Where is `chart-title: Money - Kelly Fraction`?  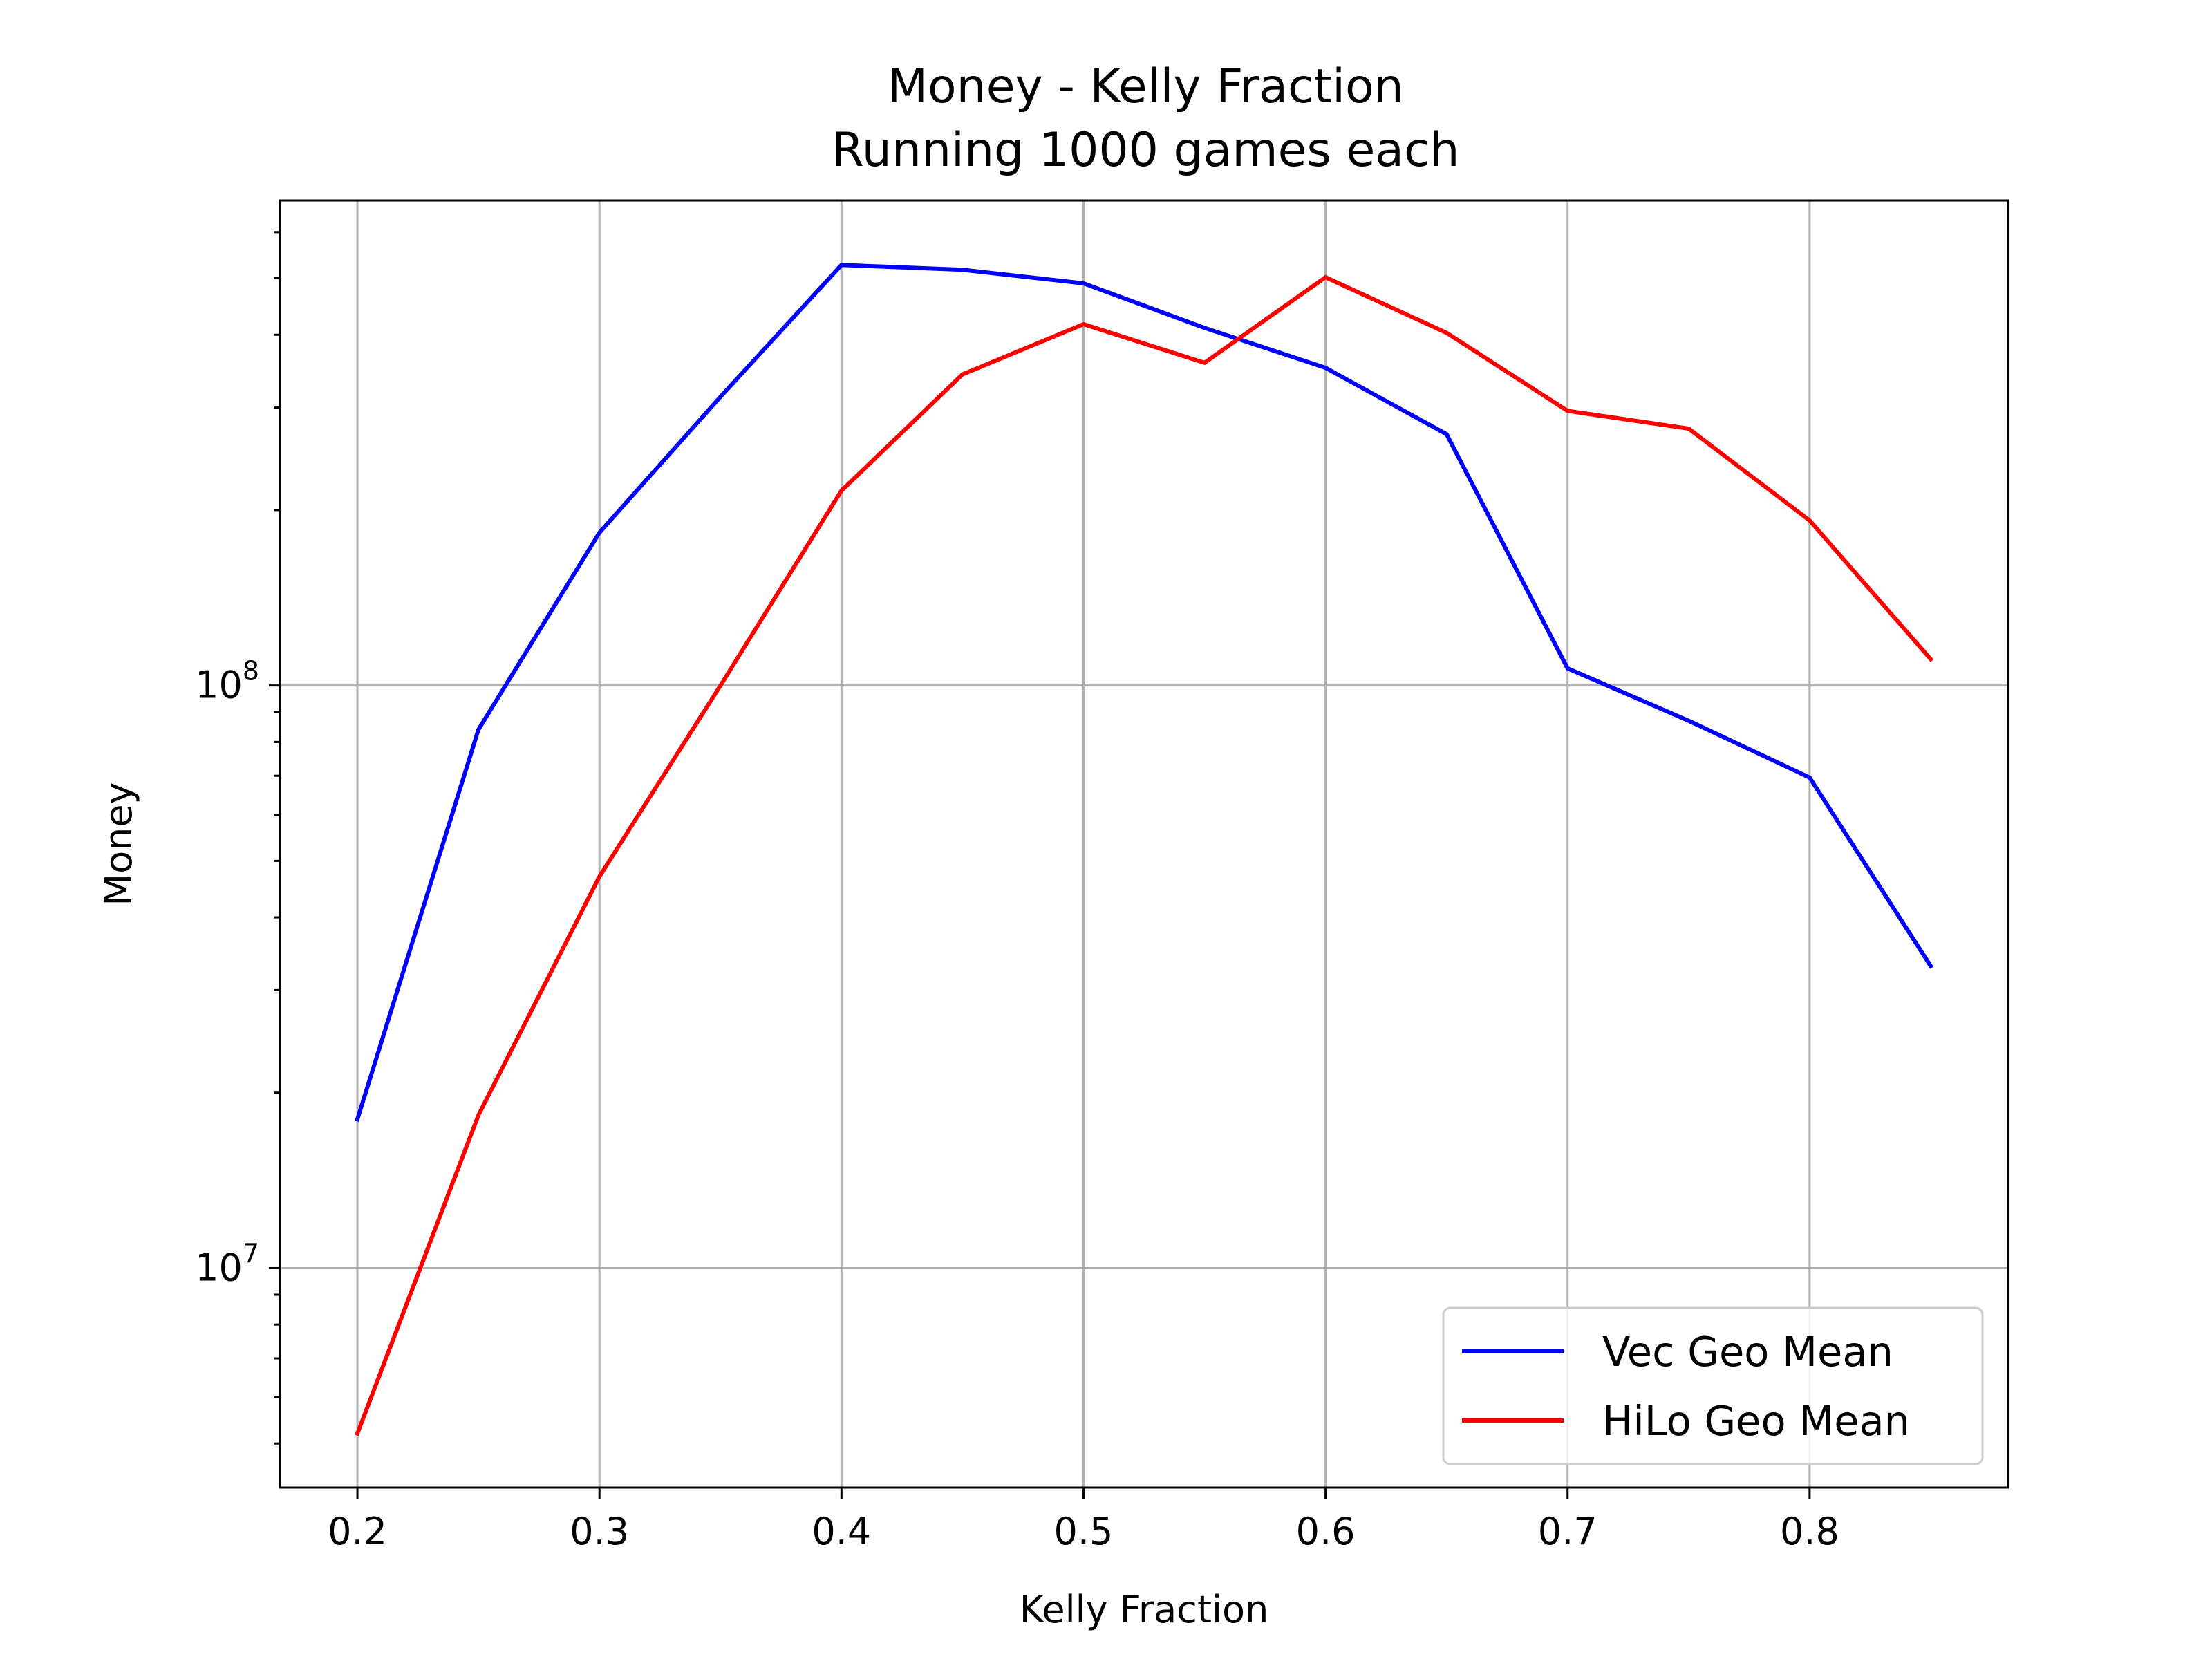 chart-title: Money - Kelly Fraction is located at coordinates (1145, 86).